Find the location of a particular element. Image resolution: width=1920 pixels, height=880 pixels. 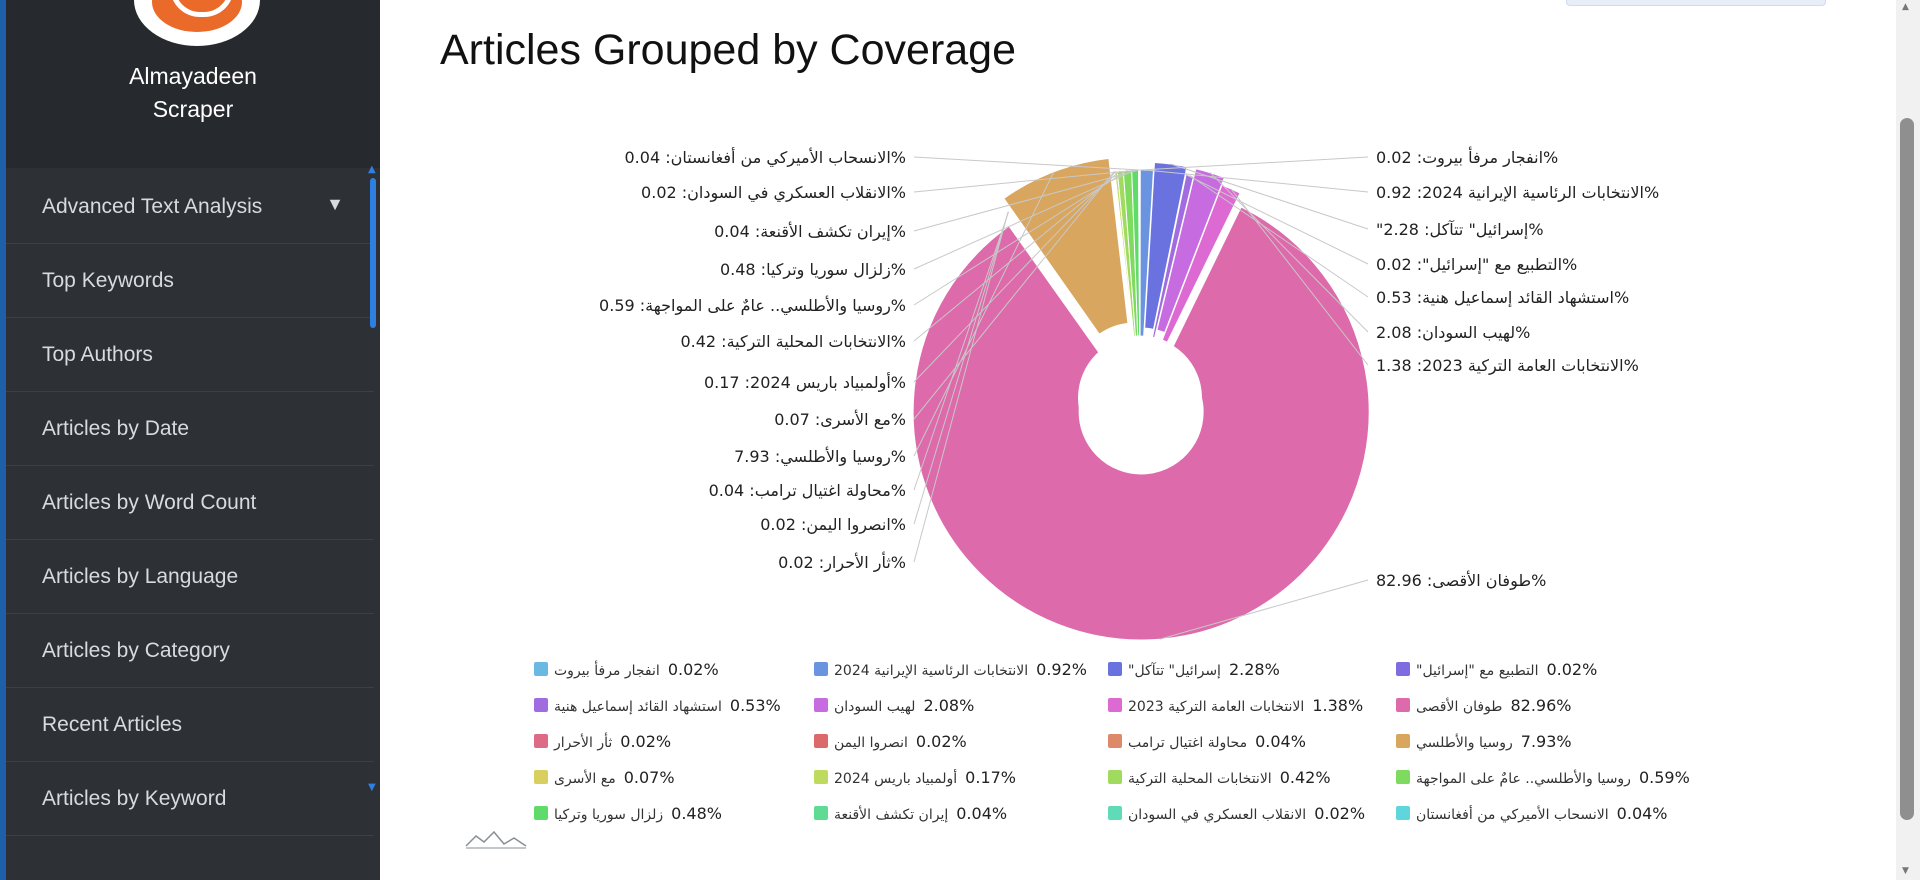

data-label-13: %مع الأسرى: 0.07 is located at coordinates (840, 419).